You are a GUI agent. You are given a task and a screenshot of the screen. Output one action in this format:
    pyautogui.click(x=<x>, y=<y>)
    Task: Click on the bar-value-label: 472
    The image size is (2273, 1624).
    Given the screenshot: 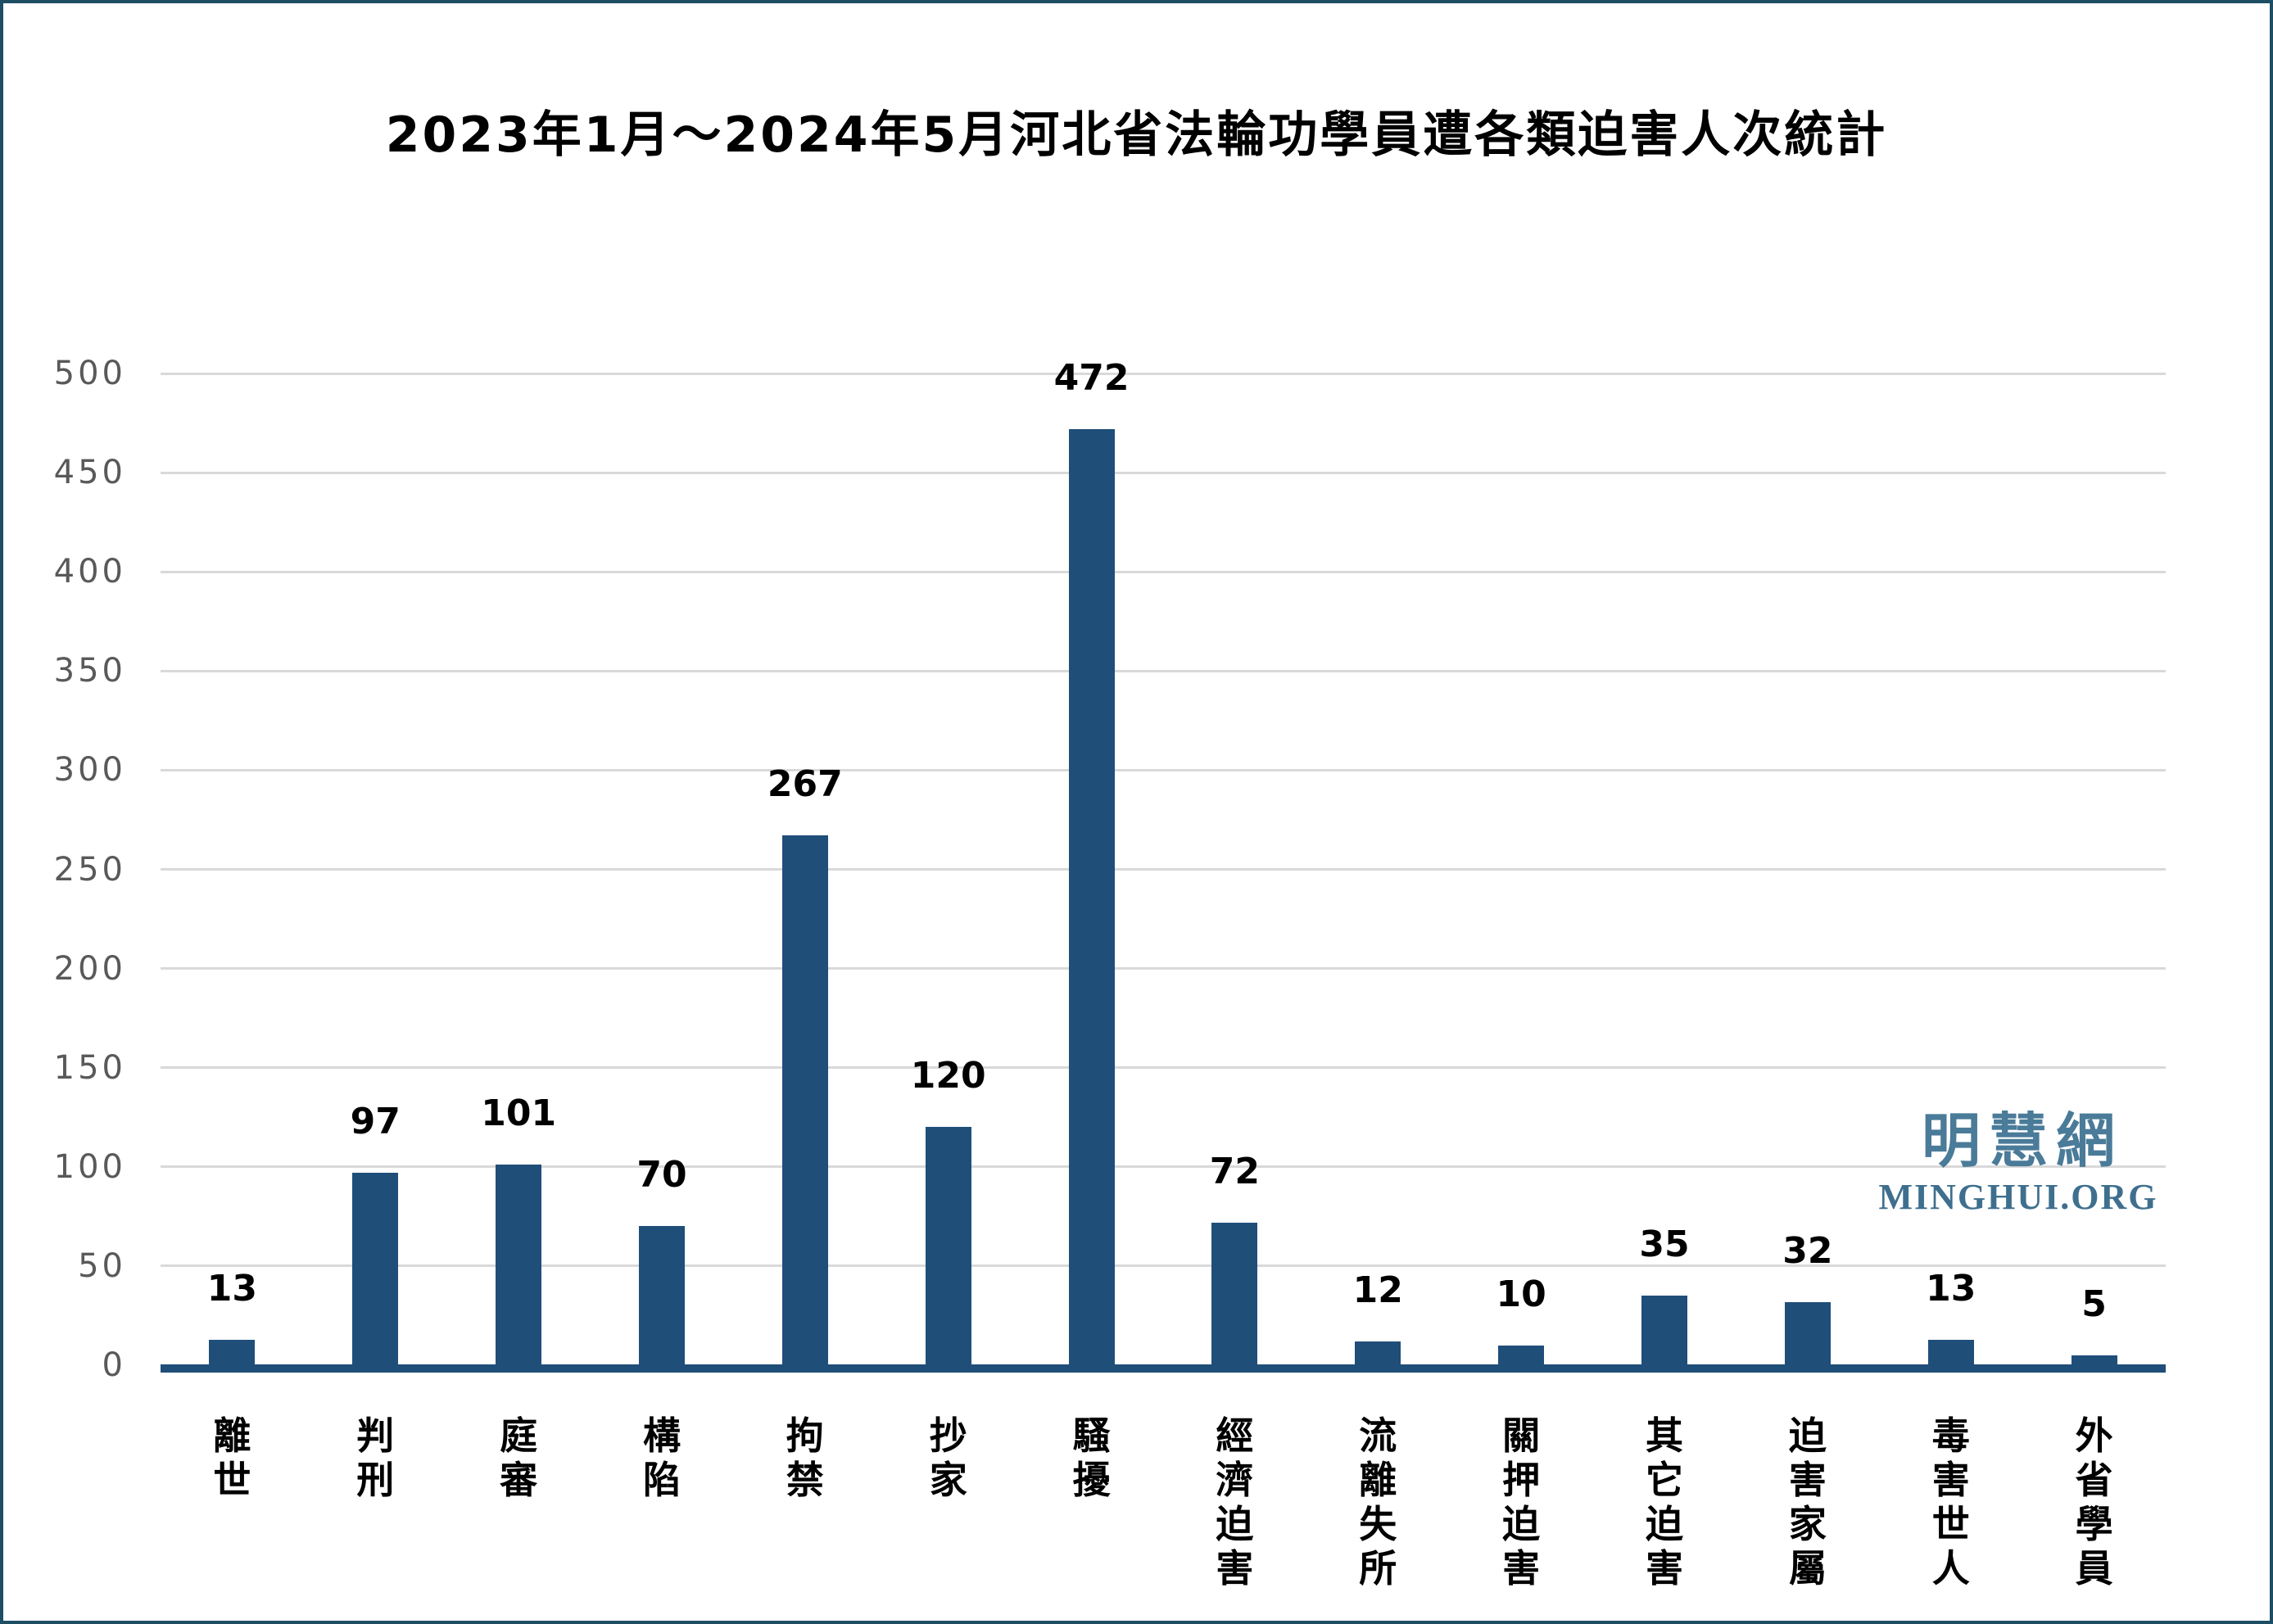 What is the action you would take?
    pyautogui.click(x=1091, y=377)
    